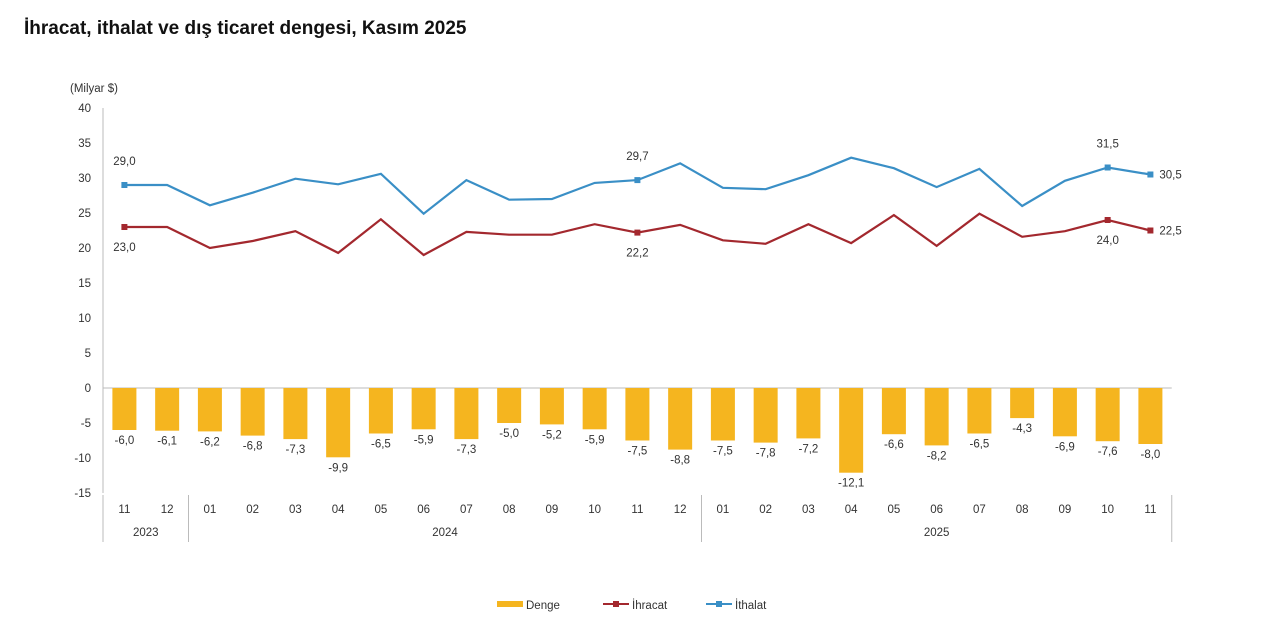  Describe the element at coordinates (424, 440) in the screenshot. I see `bar-label: -5,9` at that location.